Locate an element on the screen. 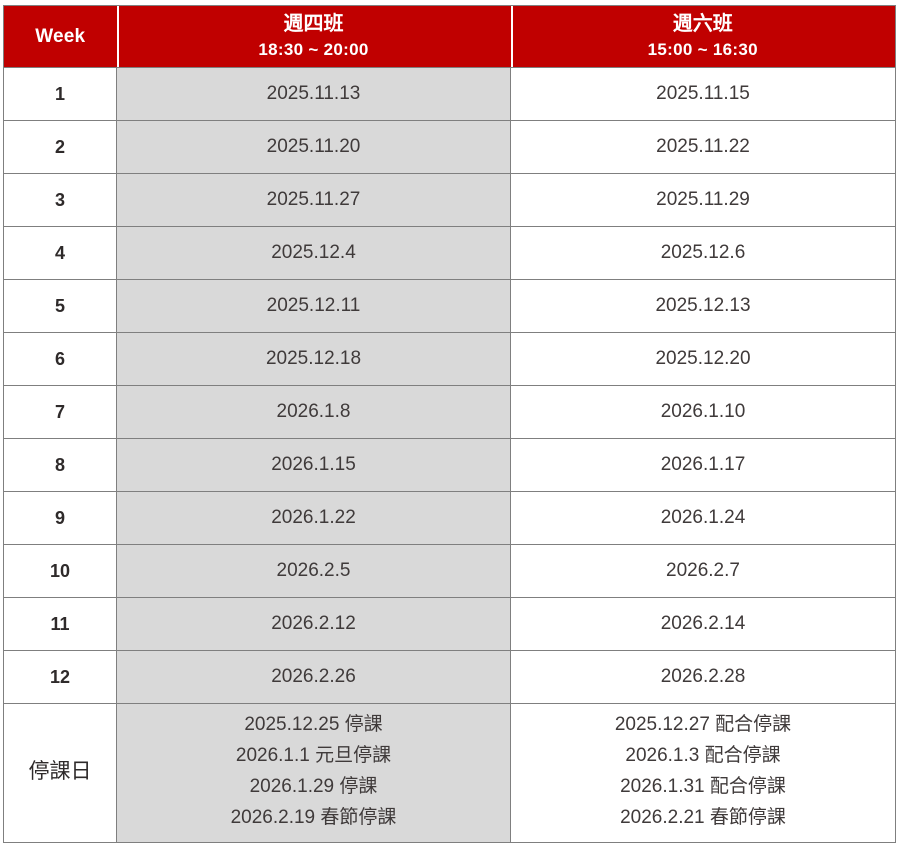 The image size is (910, 843). column-header-saturday-time: 15:00 ~ 16:30 is located at coordinates (702, 50).